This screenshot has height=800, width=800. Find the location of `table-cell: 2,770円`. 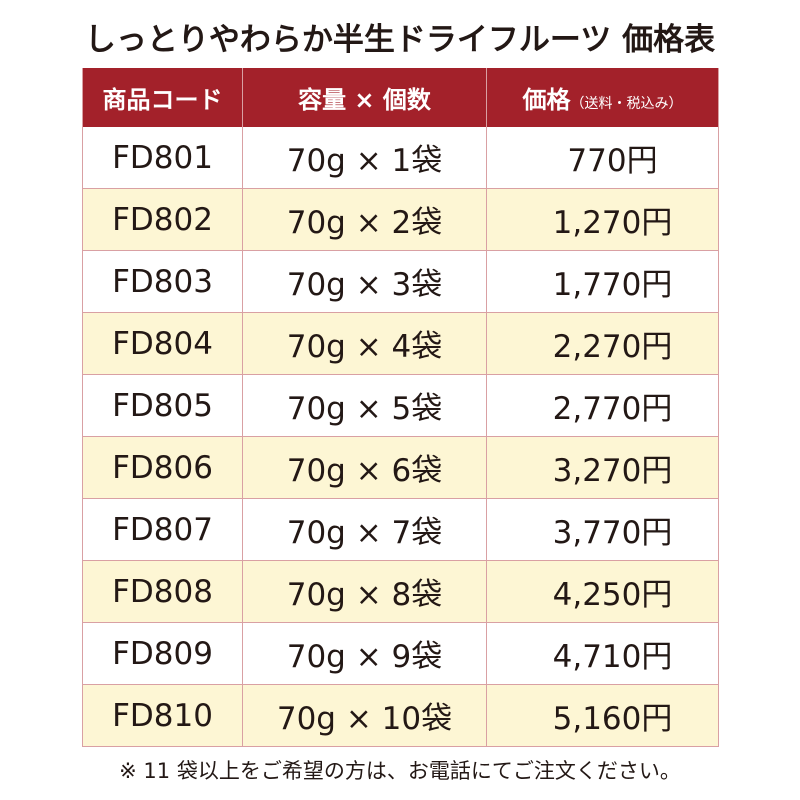

table-cell: 2,770円 is located at coordinates (602, 405).